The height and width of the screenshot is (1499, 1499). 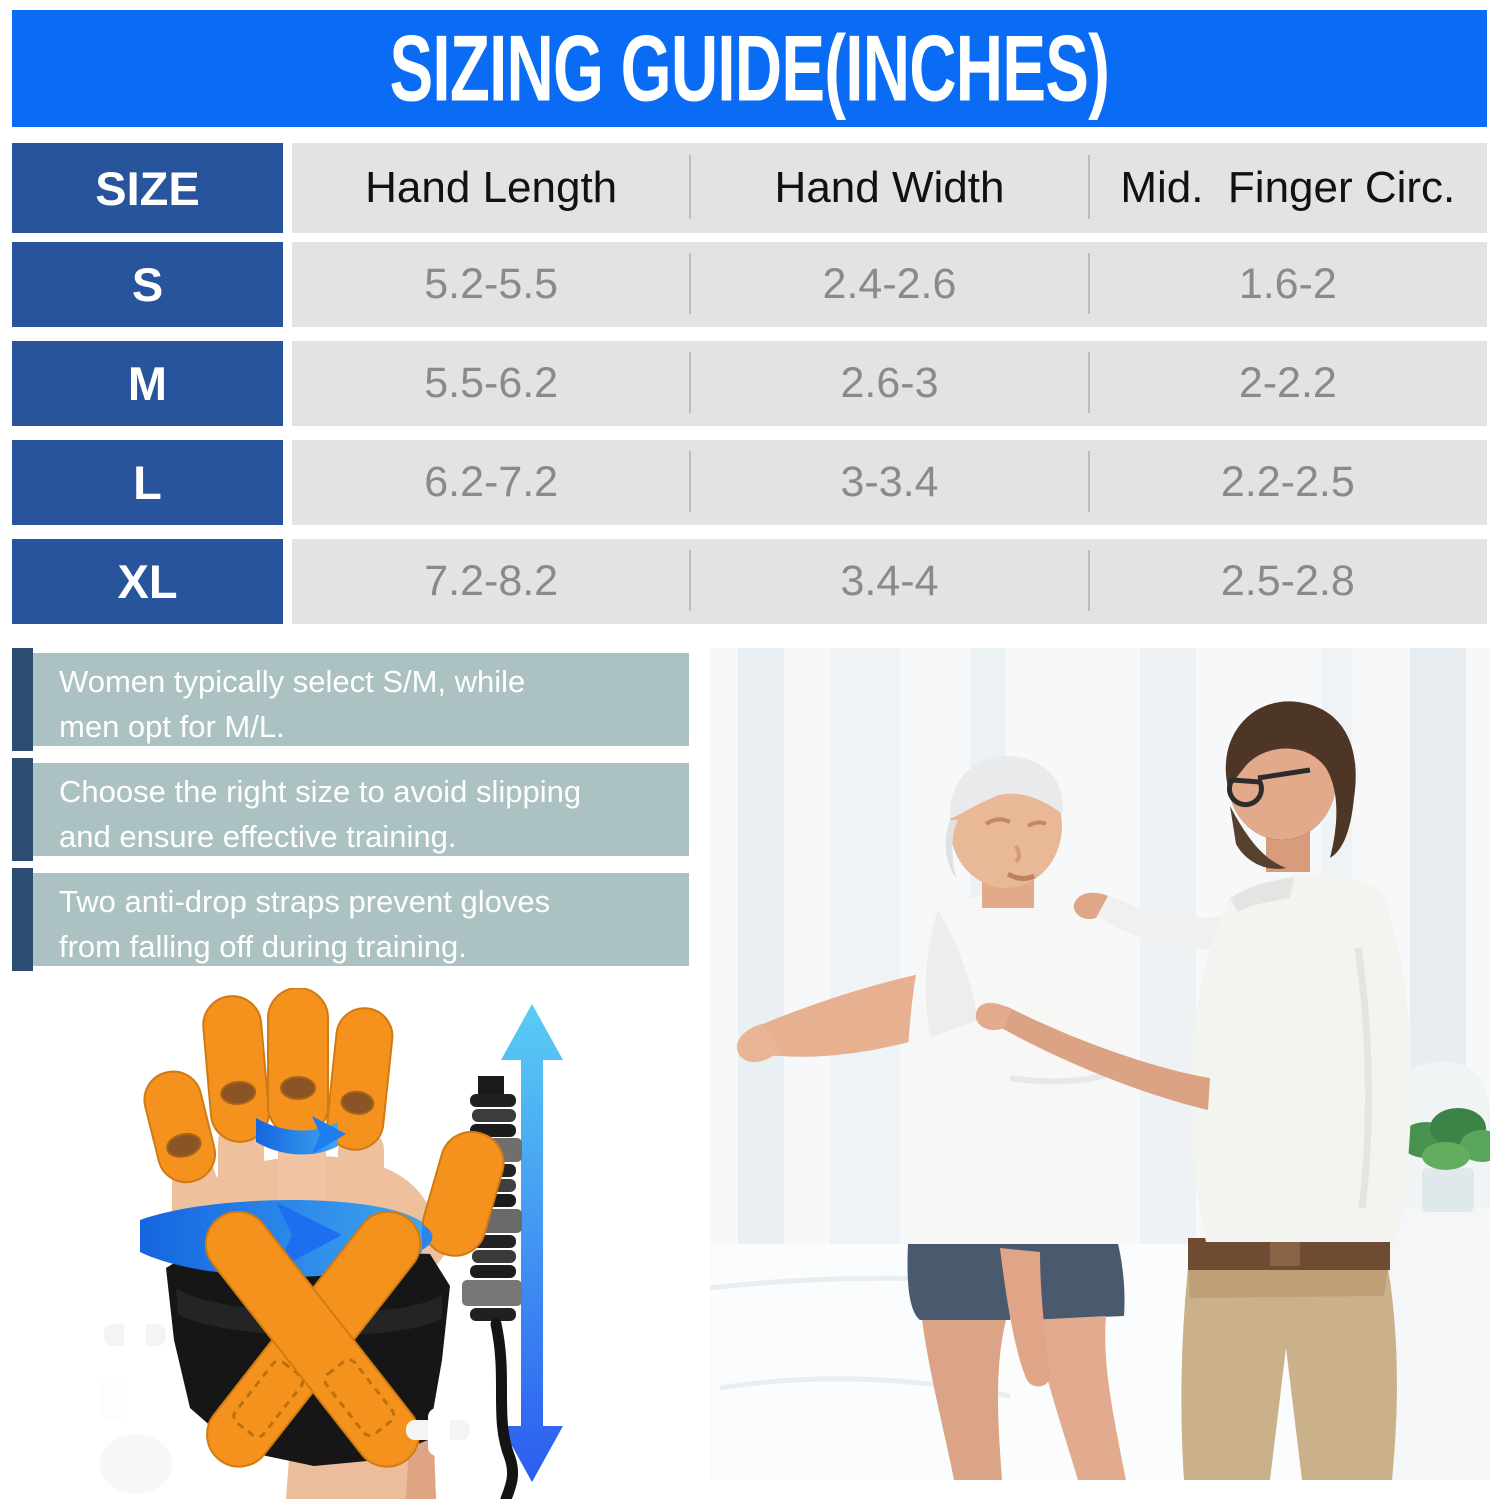 What do you see at coordinates (179, 1127) in the screenshot?
I see `pinky-cap` at bounding box center [179, 1127].